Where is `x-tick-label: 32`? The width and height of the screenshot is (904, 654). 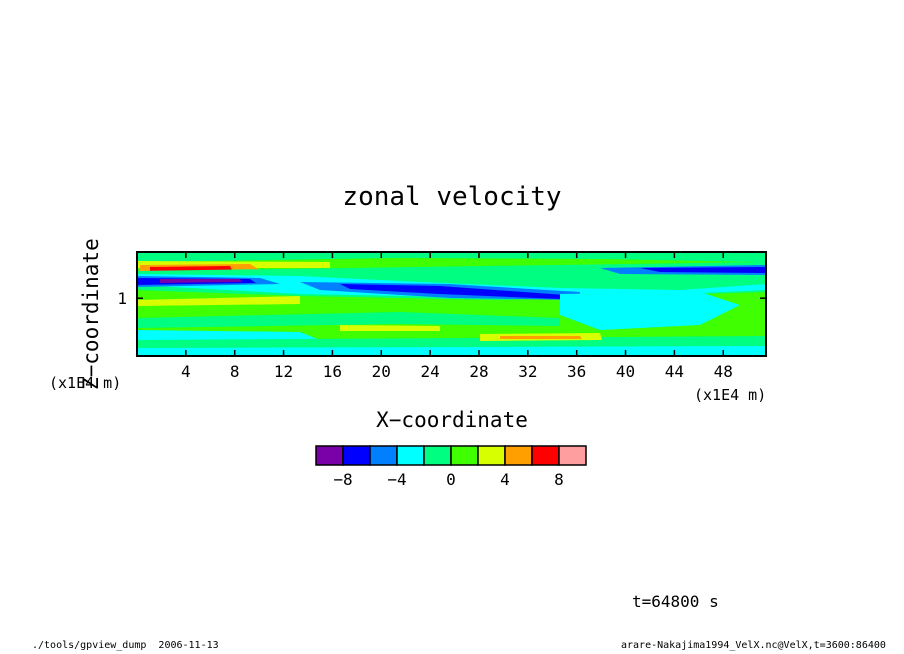 x-tick-label: 32 is located at coordinates (527, 371).